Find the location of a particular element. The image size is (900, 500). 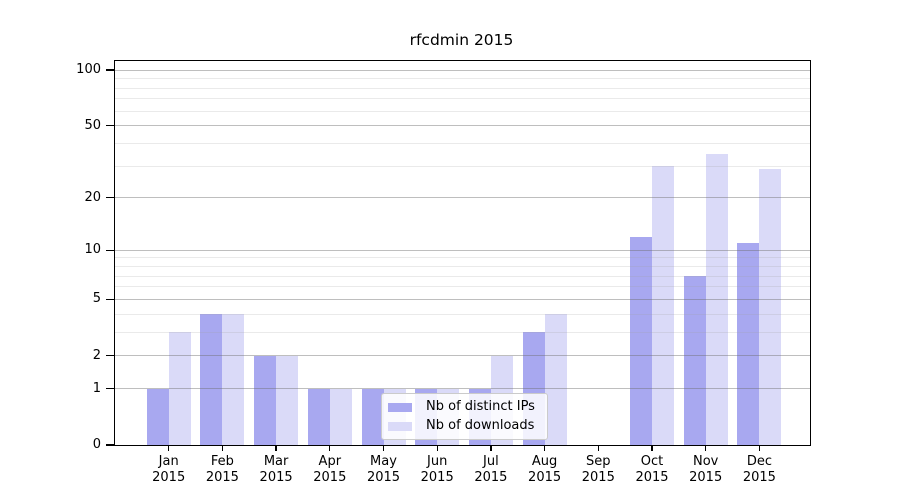

legend-swatch-distinct-ips is located at coordinates (400, 407).